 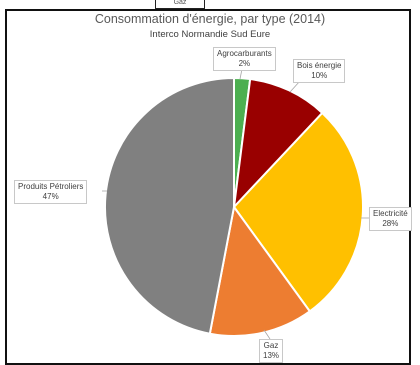 I want to click on chart-subtitle: Interco Normandie Sud Eure, so click(x=210, y=34).